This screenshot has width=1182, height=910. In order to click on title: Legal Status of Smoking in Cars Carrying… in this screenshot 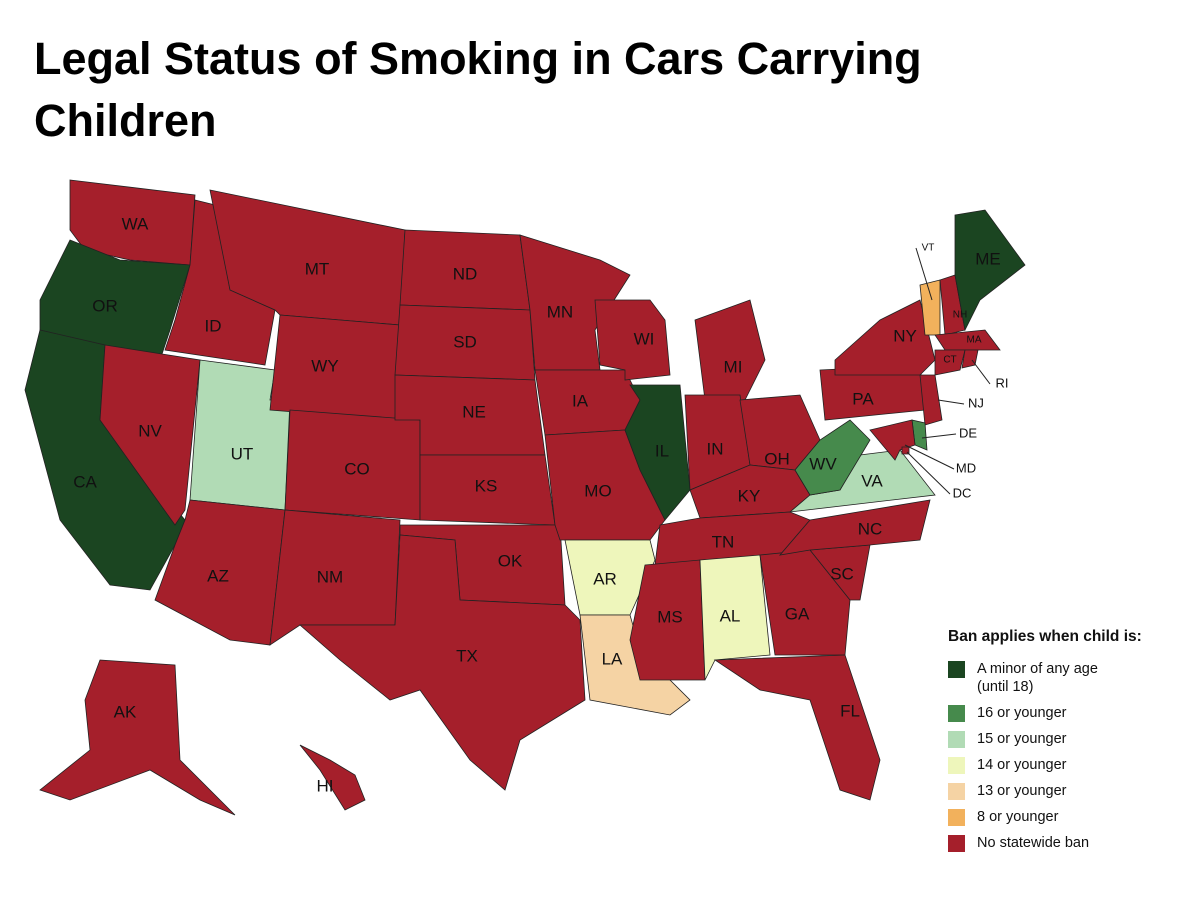, I will do `click(478, 89)`.